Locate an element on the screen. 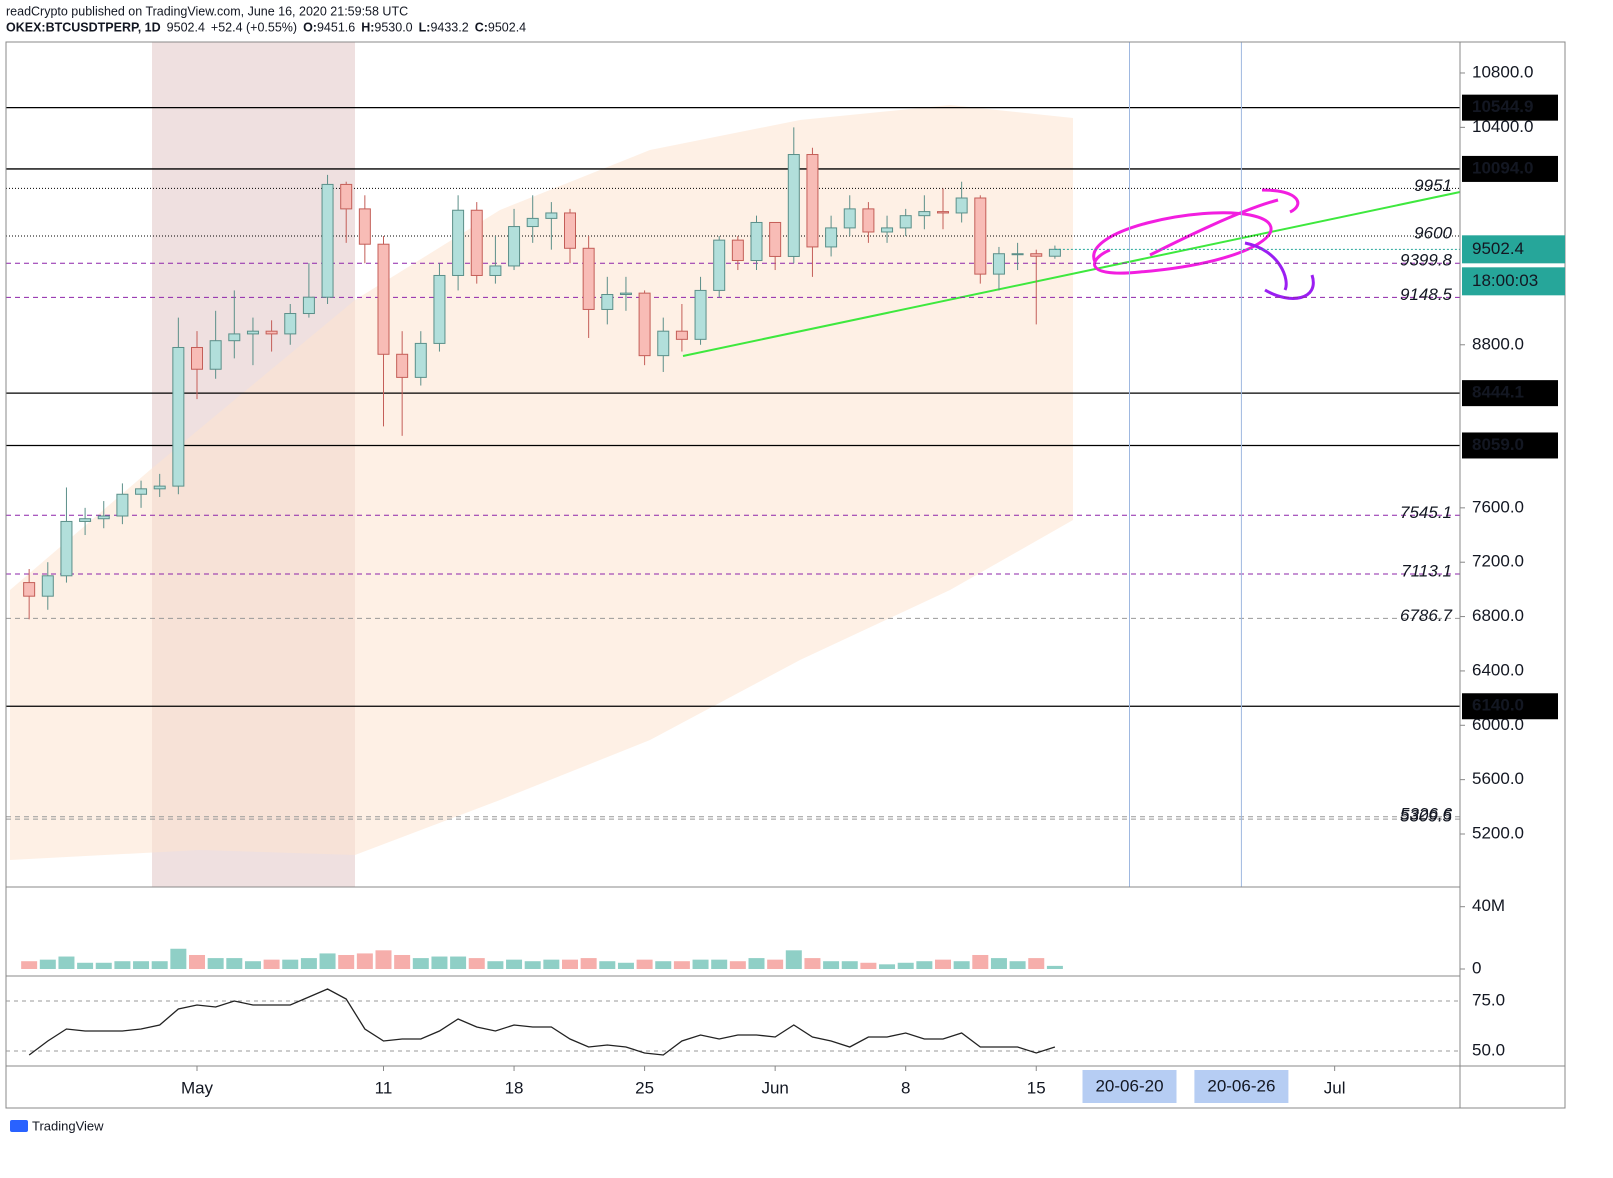 The height and width of the screenshot is (1178, 1613). x-tick-label: 8 is located at coordinates (905, 1087).